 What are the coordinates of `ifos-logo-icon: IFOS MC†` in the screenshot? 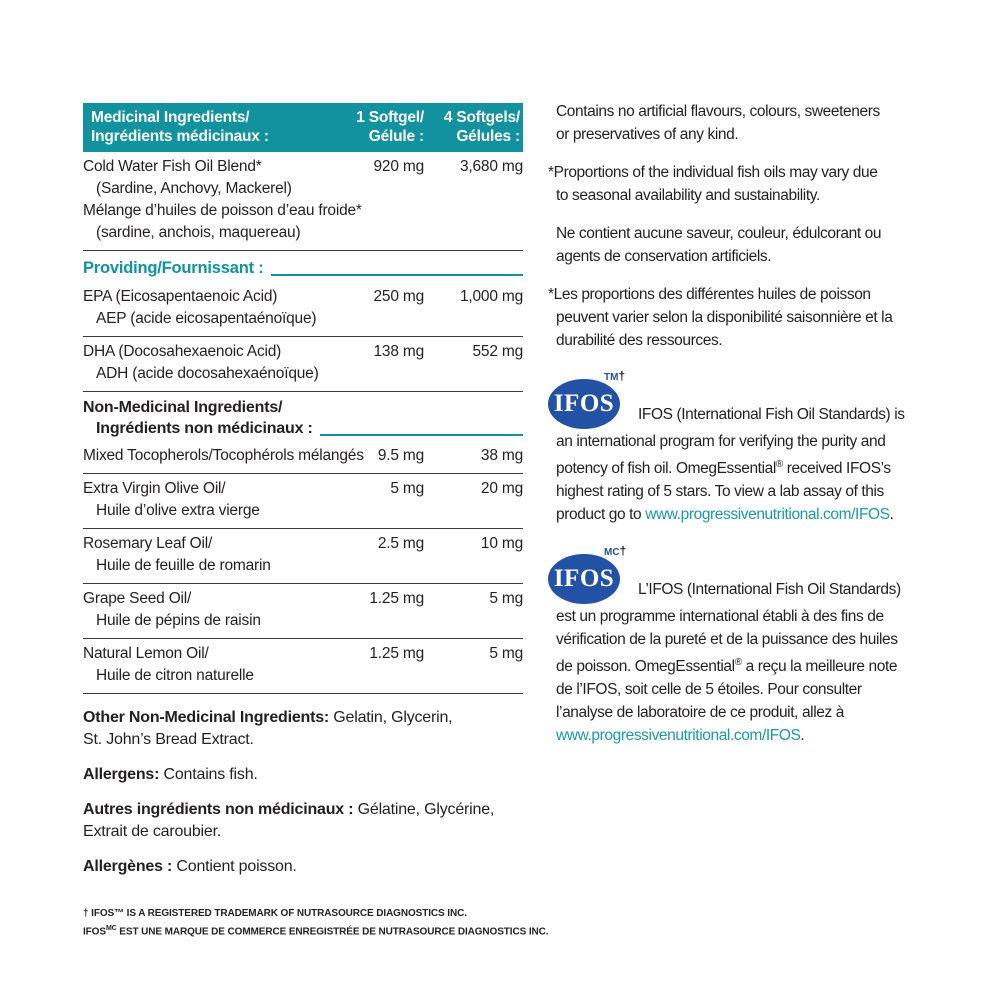 It's located at (591, 573).